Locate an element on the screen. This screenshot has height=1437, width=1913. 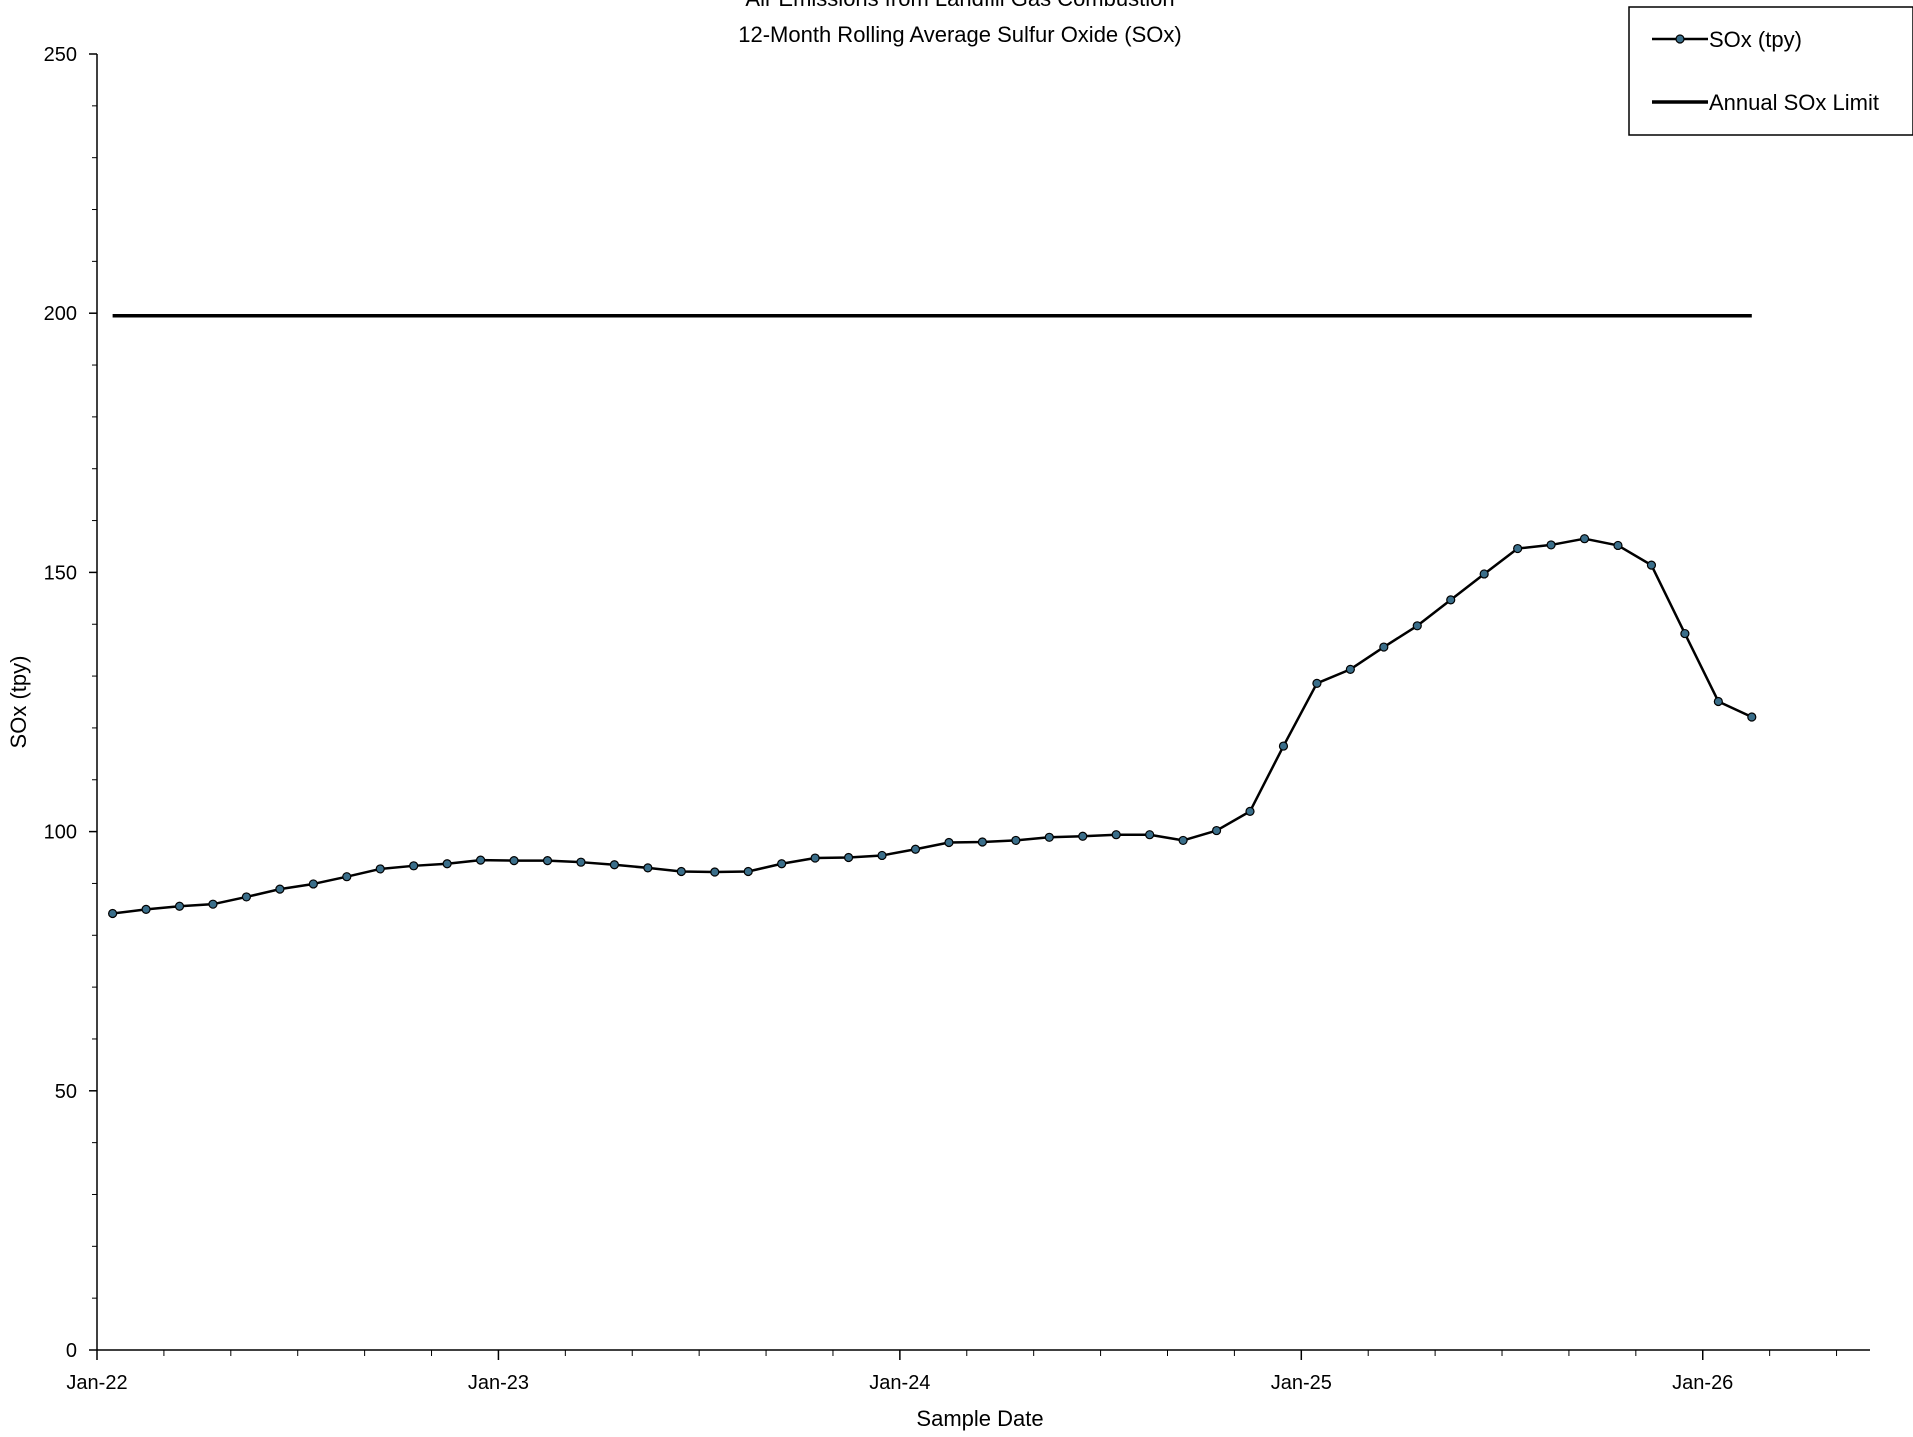
x-axis-title: Sample Date is located at coordinates (979, 1418).